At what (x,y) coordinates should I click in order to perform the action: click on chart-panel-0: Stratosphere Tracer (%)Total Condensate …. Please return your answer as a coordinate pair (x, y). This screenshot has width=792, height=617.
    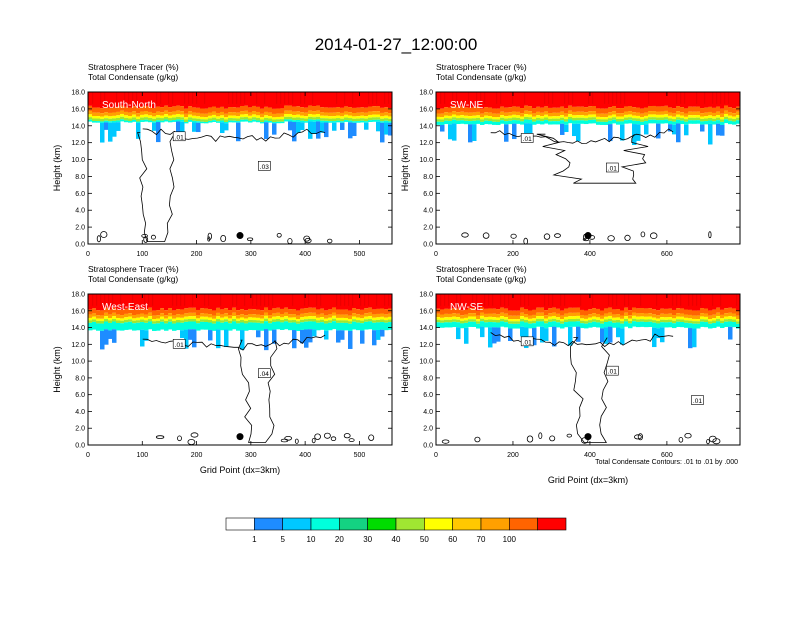
    Looking at the image, I should click on (222, 160).